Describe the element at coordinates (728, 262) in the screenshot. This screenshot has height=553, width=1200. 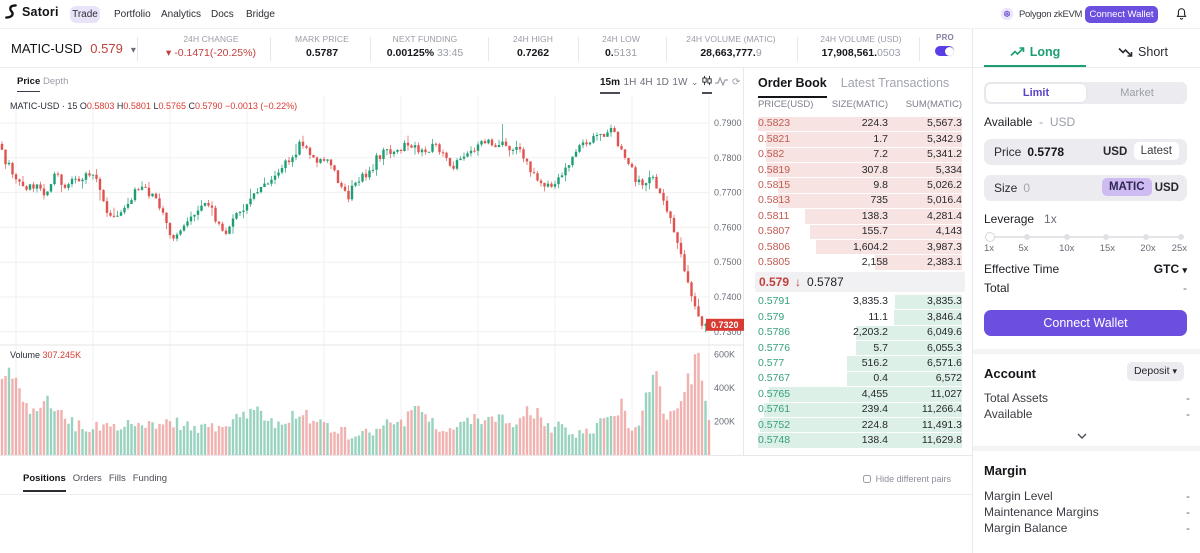
I see `svg-text: 0.7500` at that location.